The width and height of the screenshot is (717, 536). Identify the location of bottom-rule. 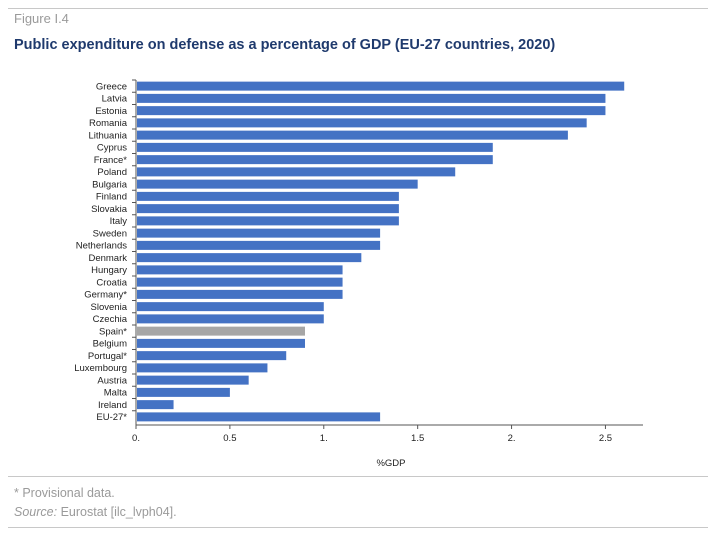
(358, 476).